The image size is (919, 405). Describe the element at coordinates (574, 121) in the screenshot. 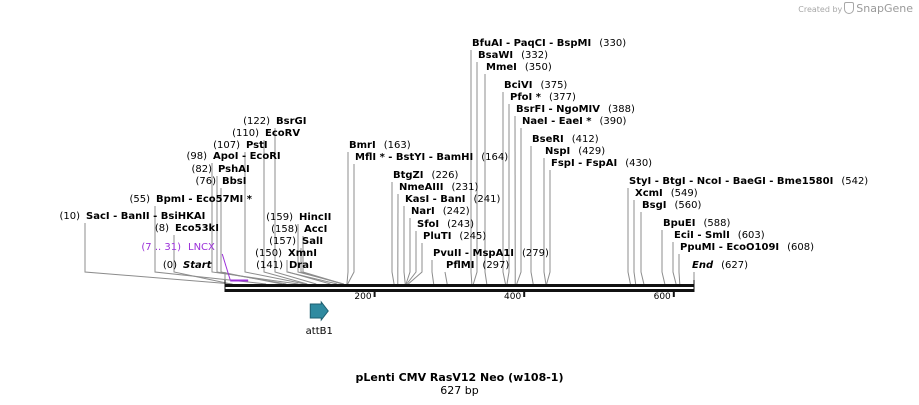

I see `restriction-site: (390) NaeI - EaeI *` at that location.